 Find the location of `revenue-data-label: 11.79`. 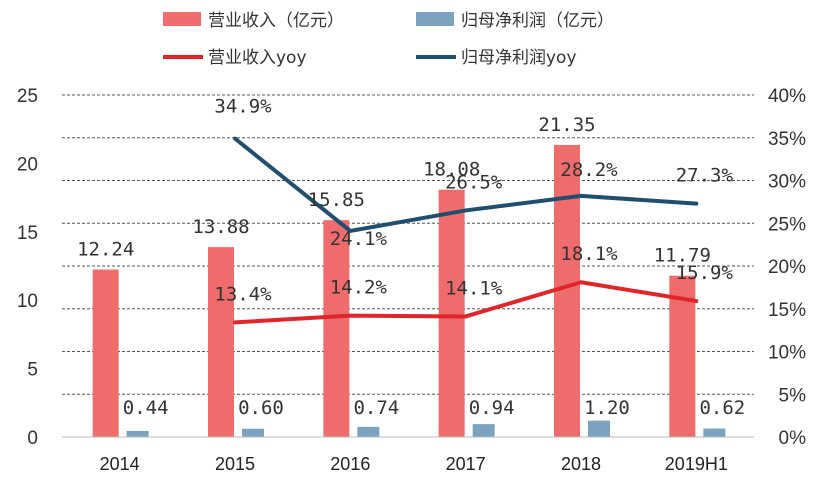

revenue-data-label: 11.79 is located at coordinates (682, 256).